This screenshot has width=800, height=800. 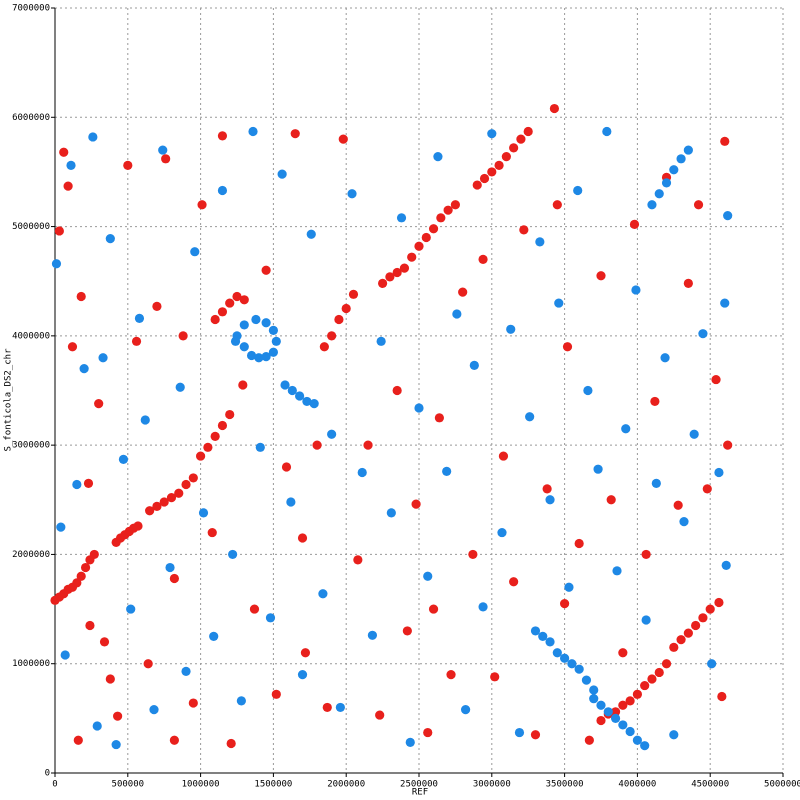 What do you see at coordinates (128, 785) in the screenshot?
I see `x-tick-label: 500000` at bounding box center [128, 785].